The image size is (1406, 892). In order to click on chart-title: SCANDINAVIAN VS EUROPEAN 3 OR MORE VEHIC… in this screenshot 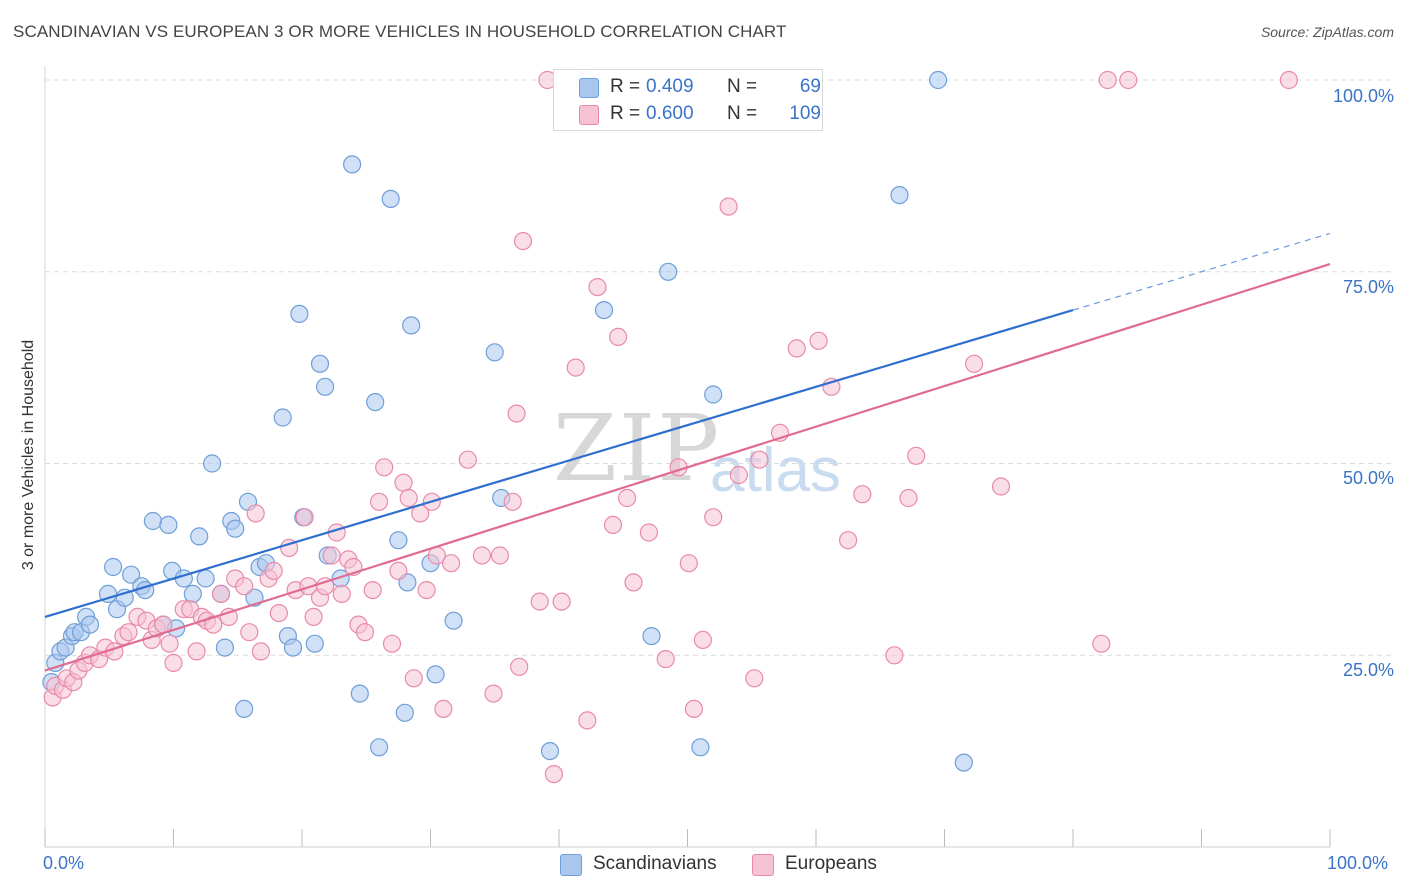, I will do `click(400, 31)`.